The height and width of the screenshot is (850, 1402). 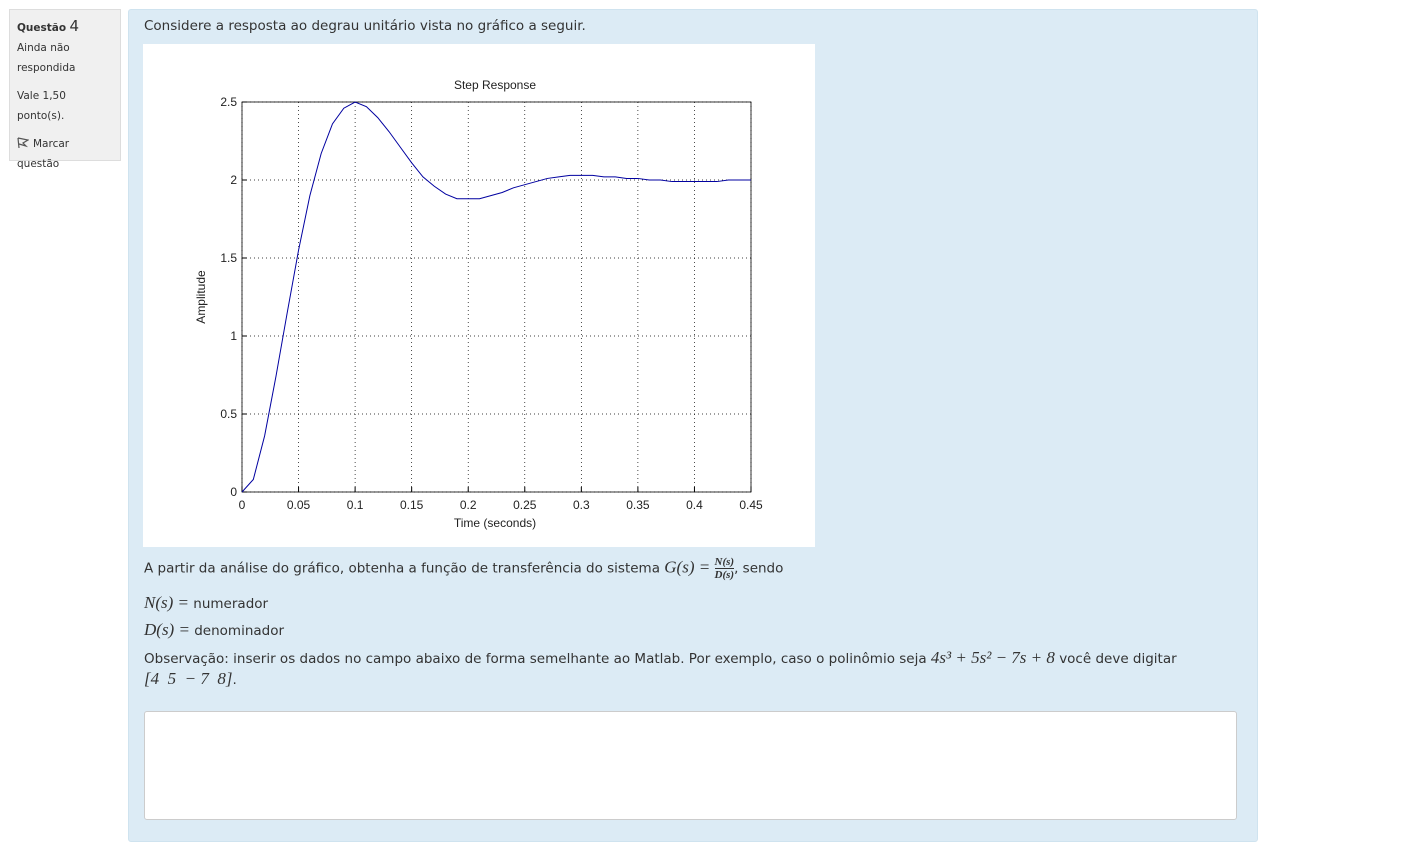 I want to click on x-axis-label: Time (seconds), so click(x=495, y=523).